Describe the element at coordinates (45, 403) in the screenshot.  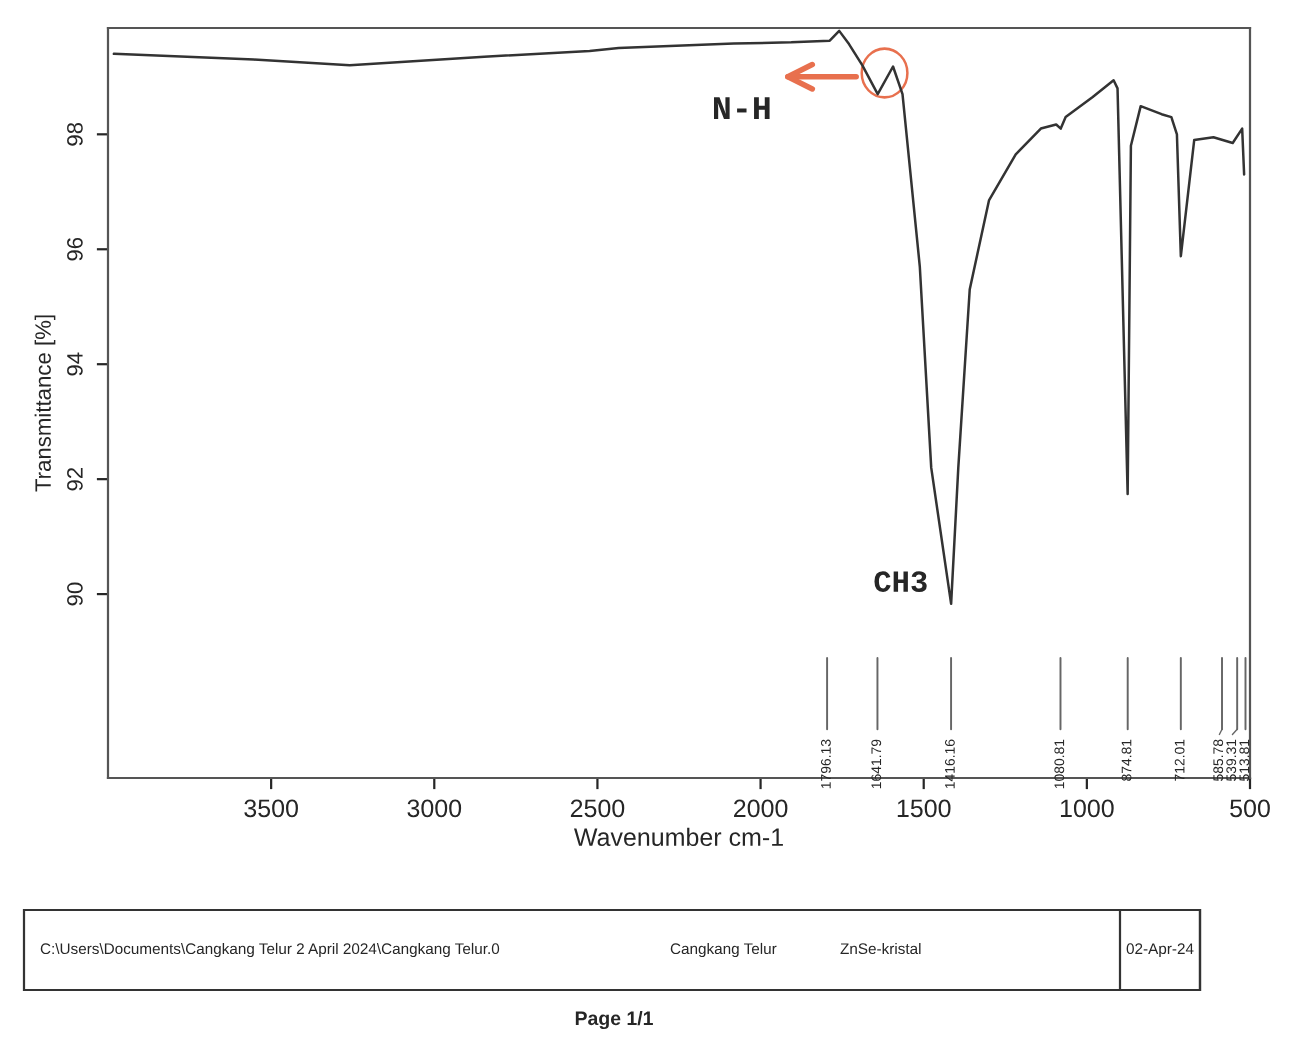
I see `y-axis-title: Transmittance [%]` at that location.